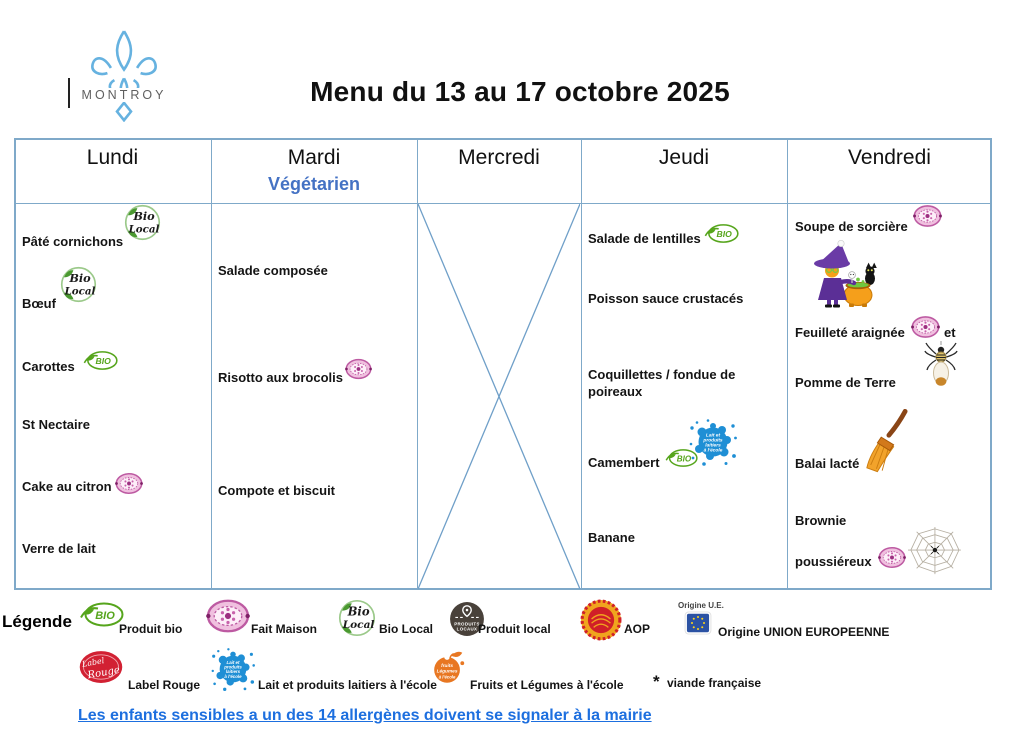  What do you see at coordinates (611, 537) in the screenshot?
I see `menu-item: Banane` at bounding box center [611, 537].